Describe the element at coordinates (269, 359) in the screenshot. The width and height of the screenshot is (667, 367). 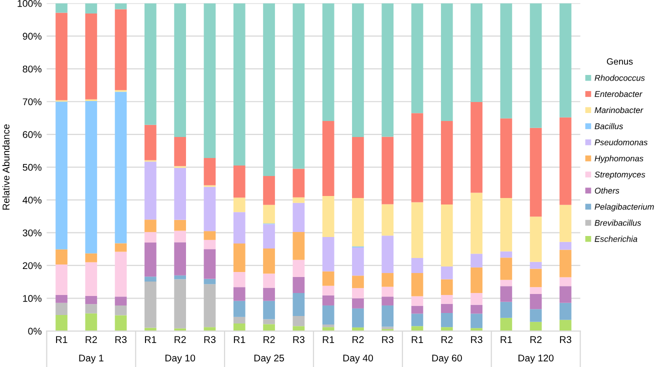
I see `text: Day 25` at that location.